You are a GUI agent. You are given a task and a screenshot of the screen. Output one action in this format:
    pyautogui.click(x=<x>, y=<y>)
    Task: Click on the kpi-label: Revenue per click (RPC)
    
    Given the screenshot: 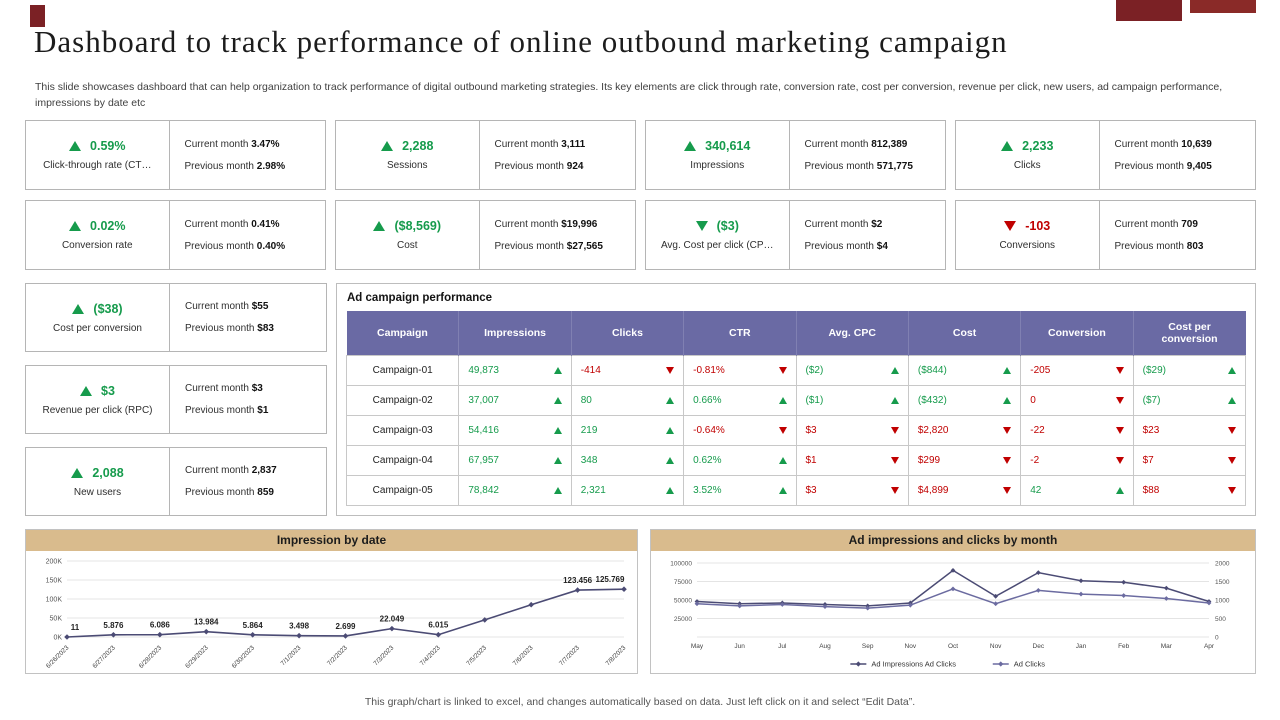 What is the action you would take?
    pyautogui.click(x=97, y=410)
    